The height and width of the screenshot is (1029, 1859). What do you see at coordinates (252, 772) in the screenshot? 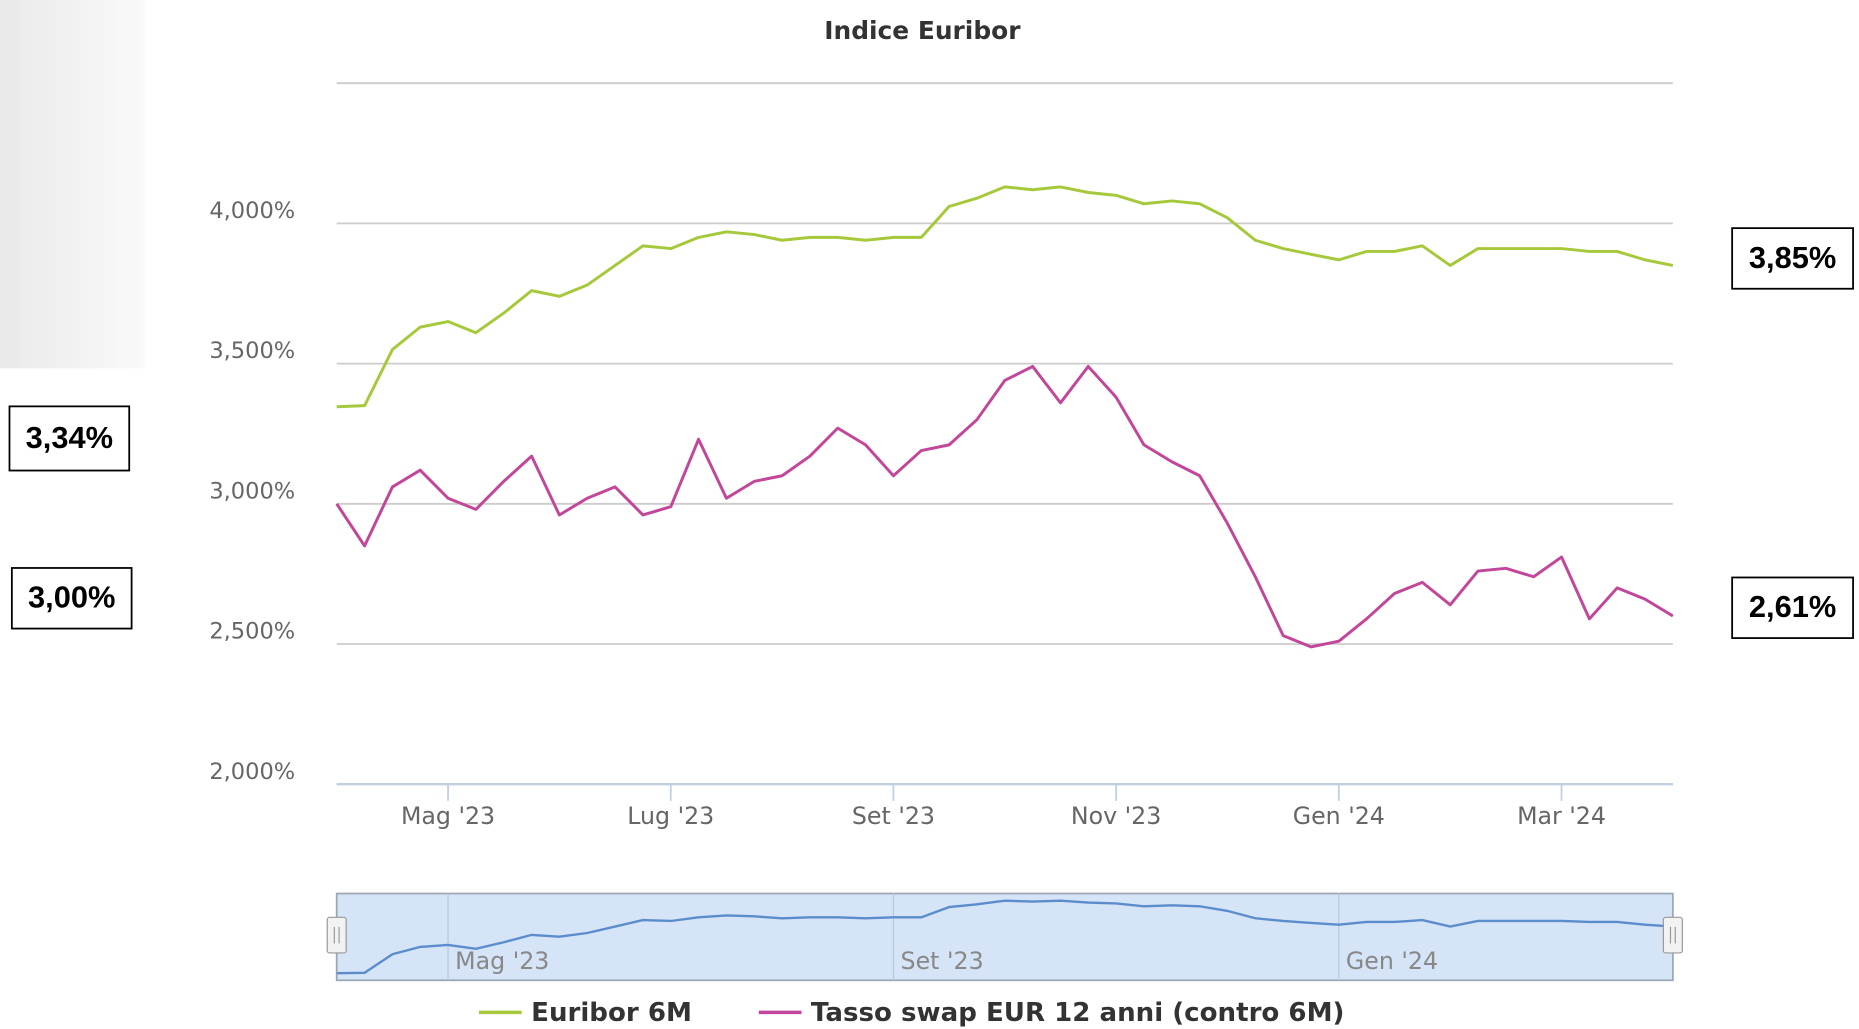
I see `y-tick-label: 2,000%` at bounding box center [252, 772].